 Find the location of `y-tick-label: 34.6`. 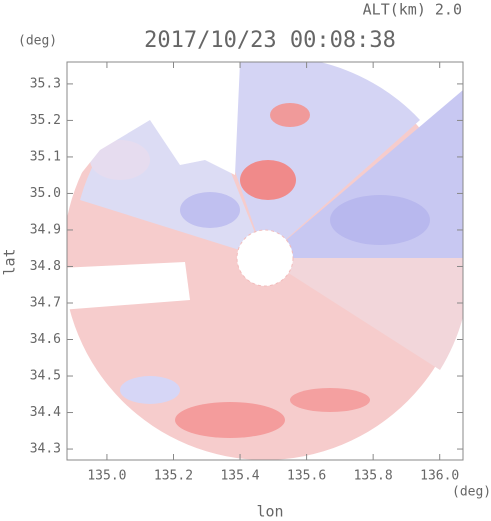

y-tick-label: 34.6 is located at coordinates (45, 339).